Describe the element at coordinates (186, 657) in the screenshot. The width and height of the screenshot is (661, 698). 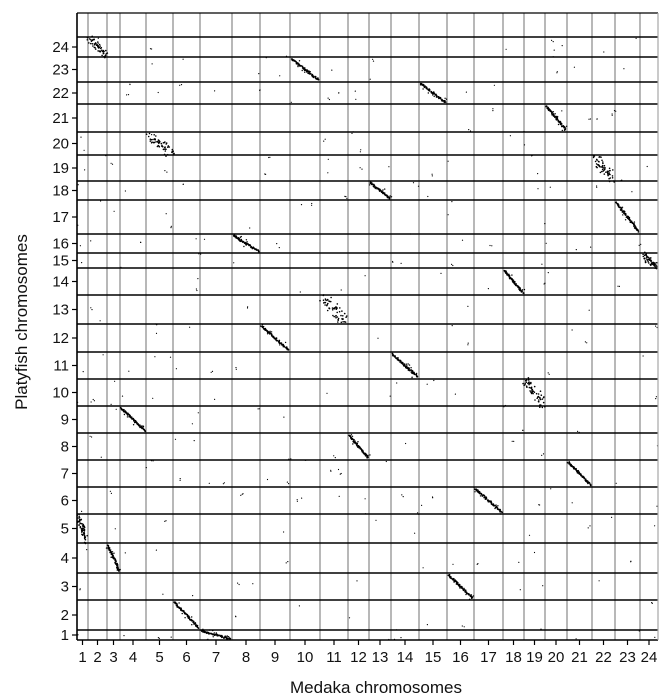
I see `x-tick-label: 6` at that location.